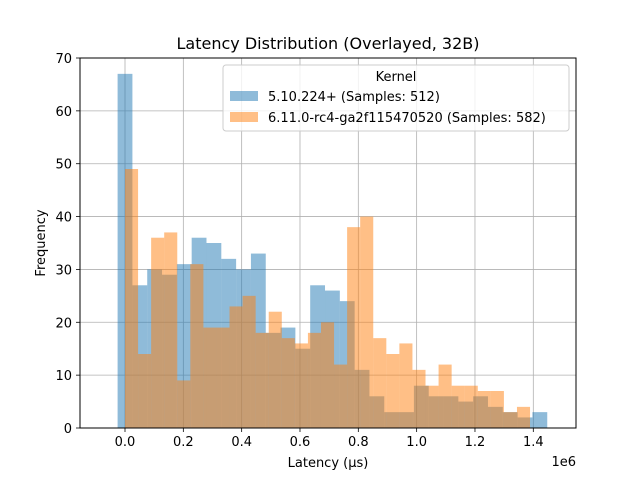 The width and height of the screenshot is (640, 480). What do you see at coordinates (328, 43) in the screenshot?
I see `chart-title: Latency Distribution (Overlayed, 32B)` at bounding box center [328, 43].